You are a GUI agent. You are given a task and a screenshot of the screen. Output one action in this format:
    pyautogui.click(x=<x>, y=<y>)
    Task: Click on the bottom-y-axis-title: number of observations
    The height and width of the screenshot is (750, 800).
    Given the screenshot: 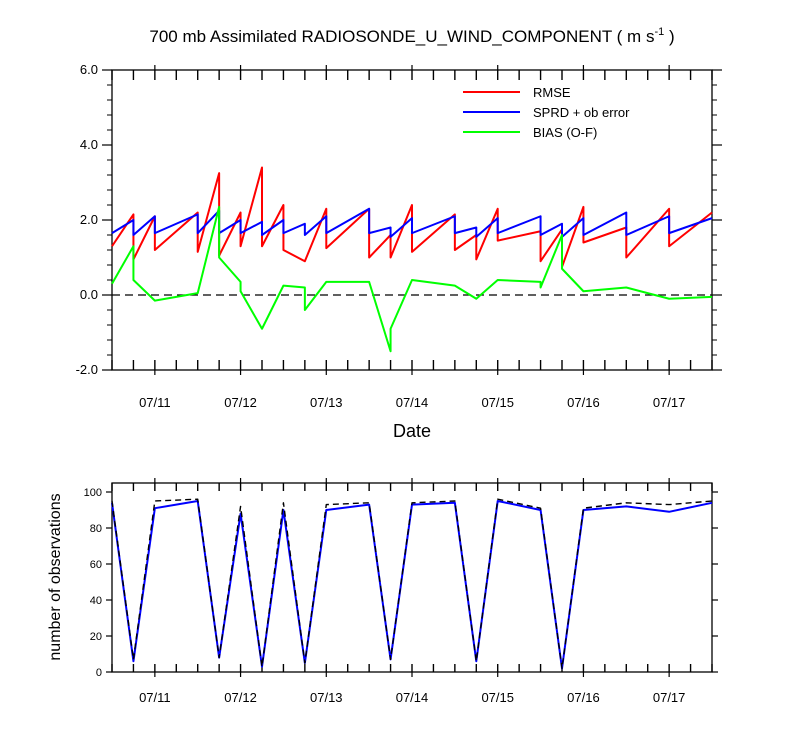 What is the action you would take?
    pyautogui.click(x=55, y=576)
    